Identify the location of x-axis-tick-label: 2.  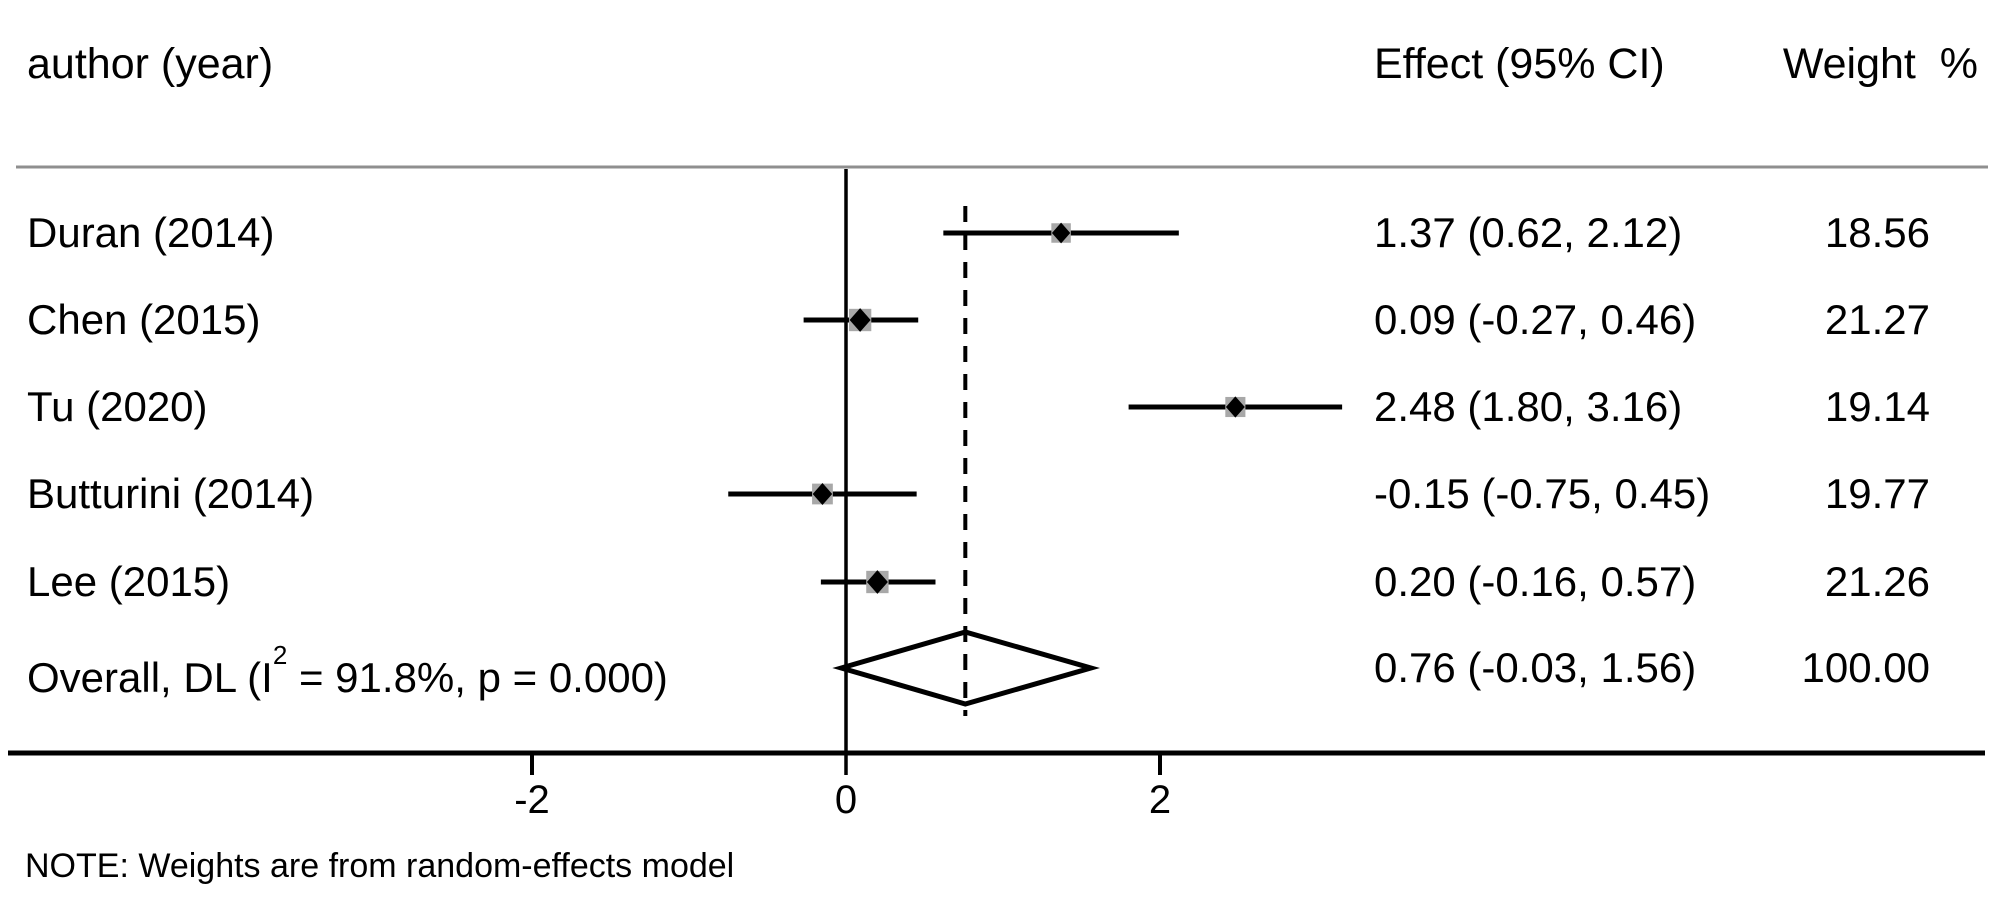
(1160, 800).